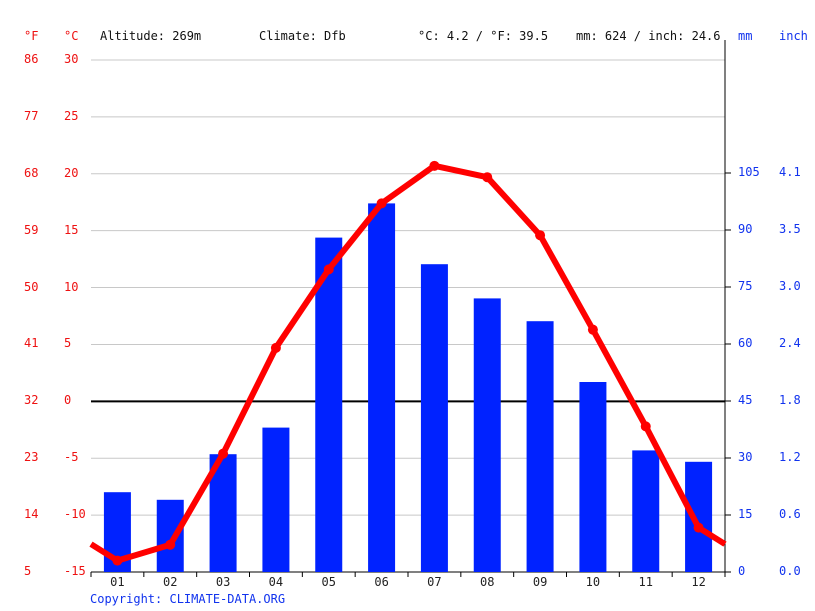  What do you see at coordinates (71, 59) in the screenshot?
I see `celsius-tick: 30` at bounding box center [71, 59].